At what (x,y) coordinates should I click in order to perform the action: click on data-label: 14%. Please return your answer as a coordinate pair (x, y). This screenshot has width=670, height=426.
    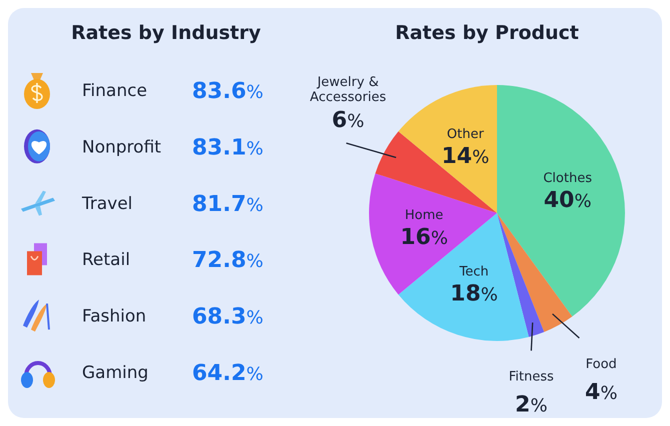
    Looking at the image, I should click on (466, 156).